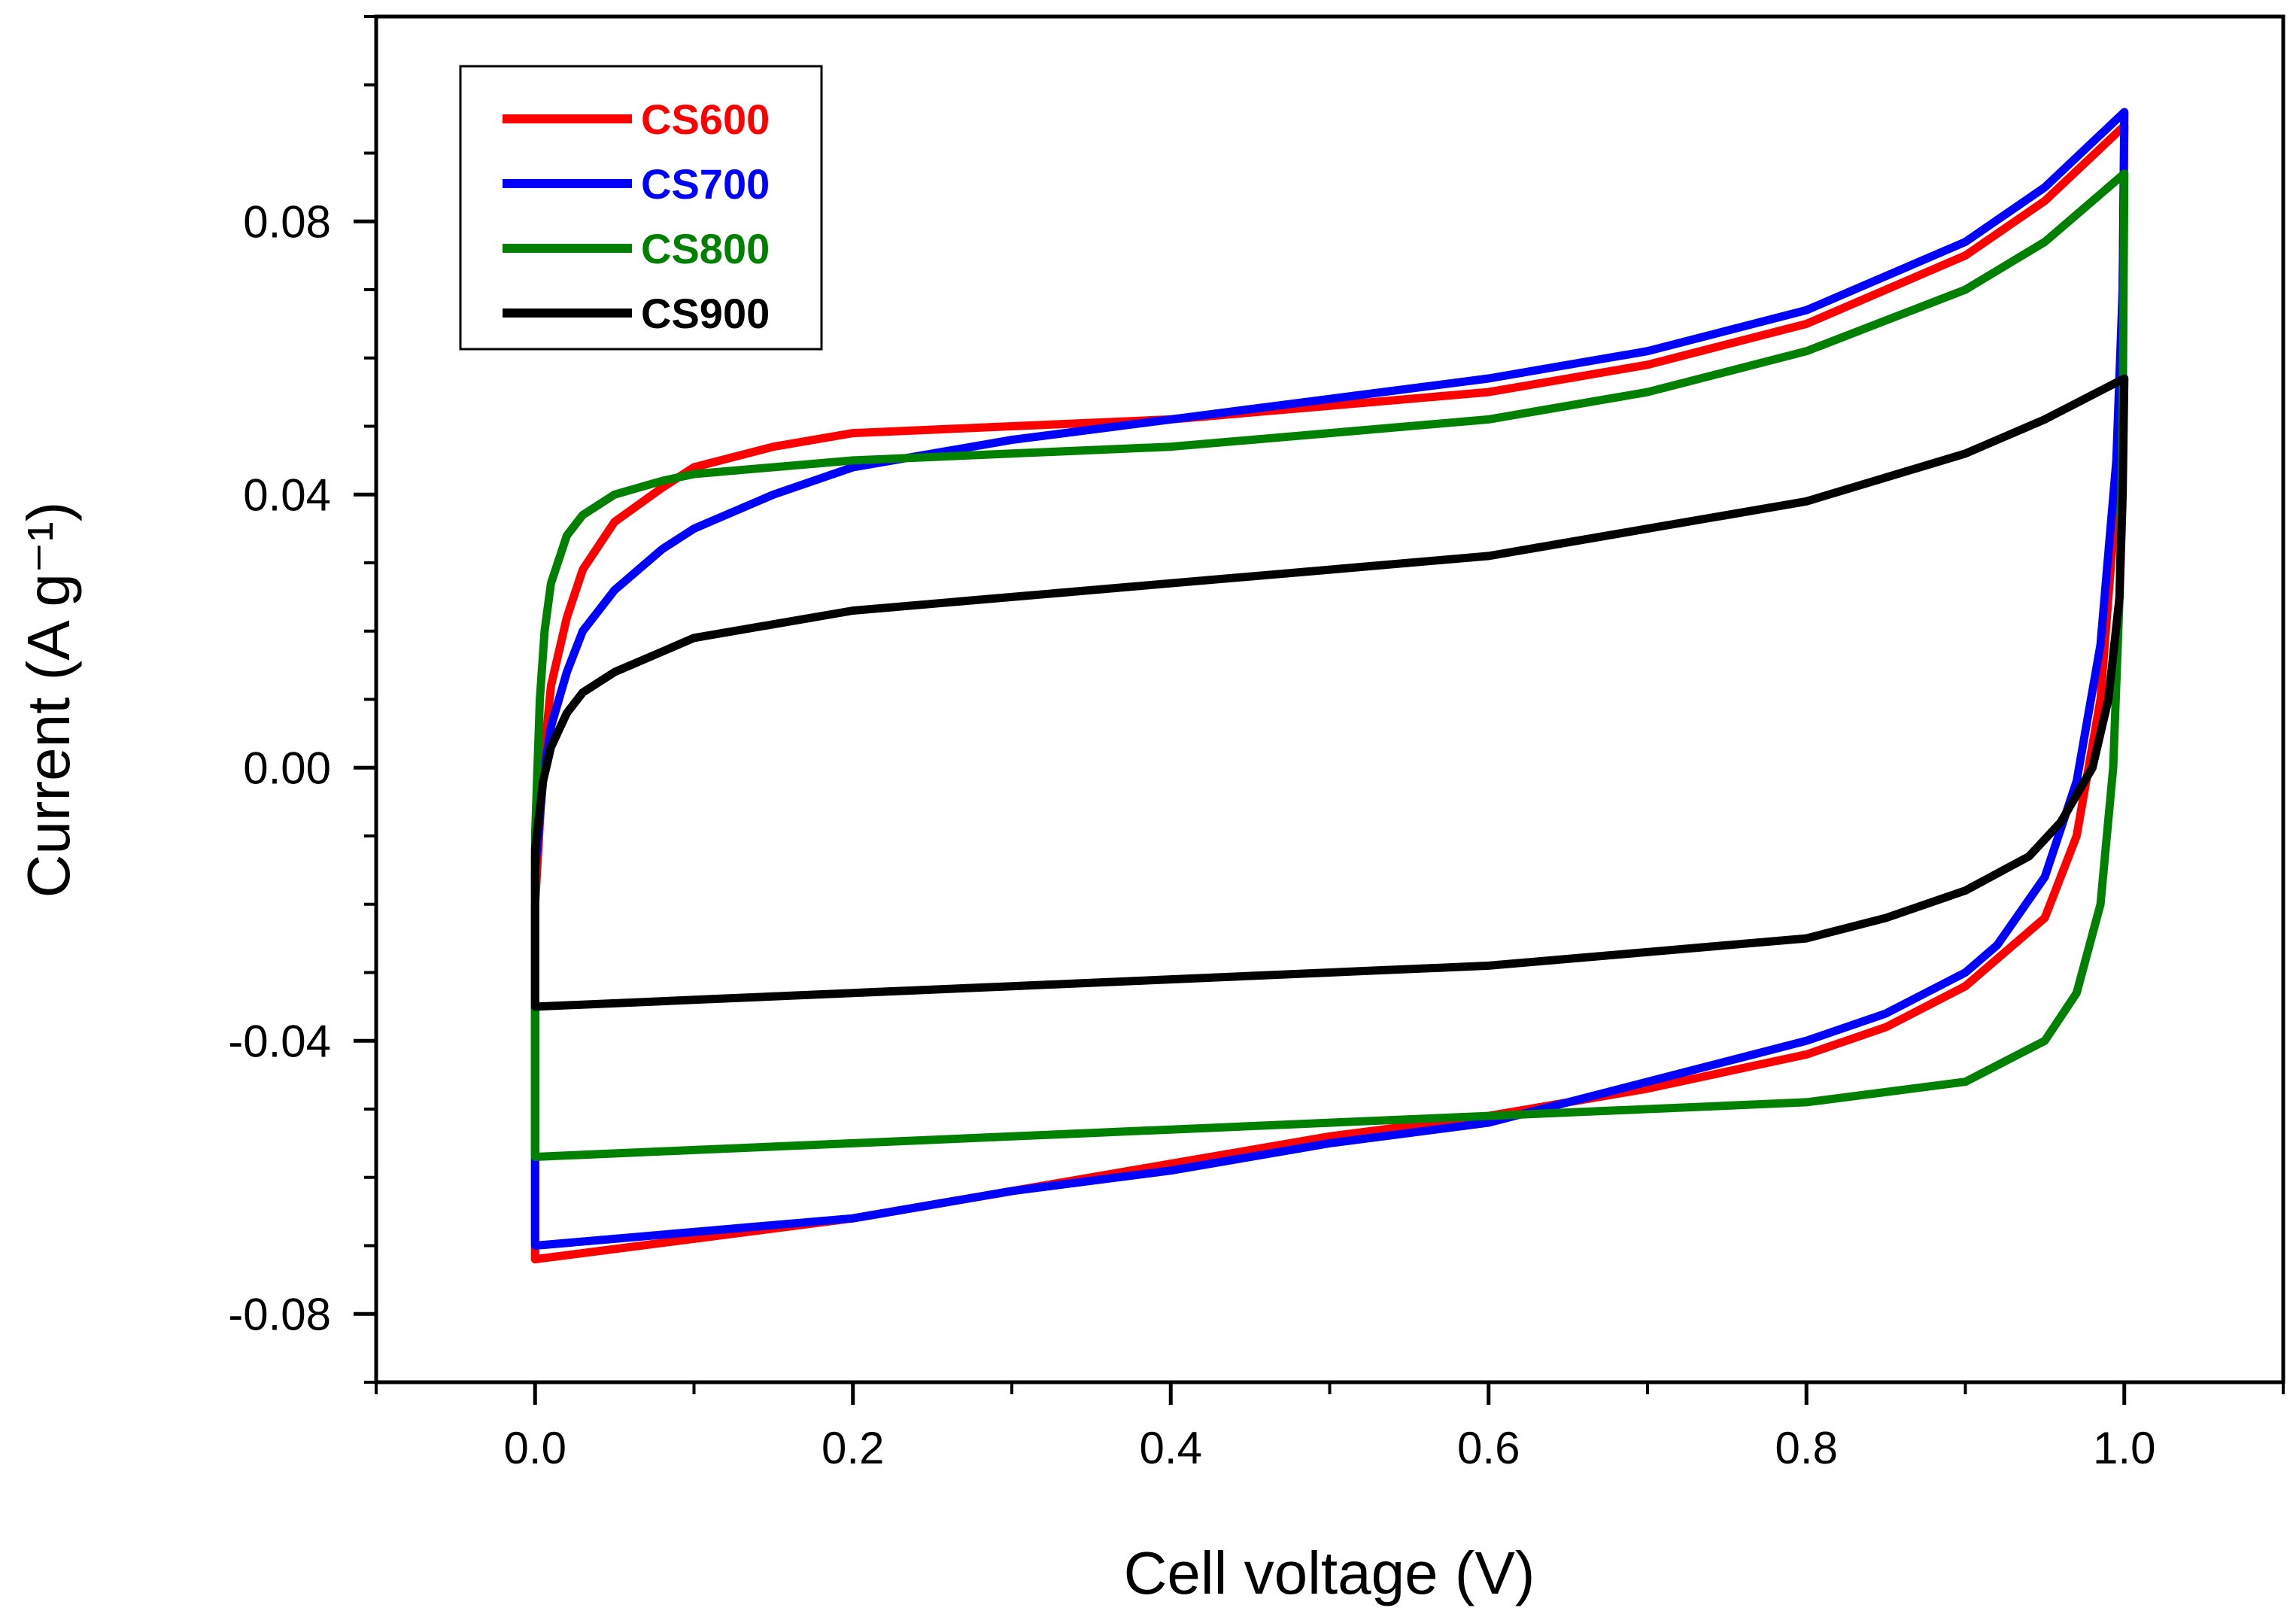  Describe the element at coordinates (287, 495) in the screenshot. I see `y-tick-label: 0.04` at that location.